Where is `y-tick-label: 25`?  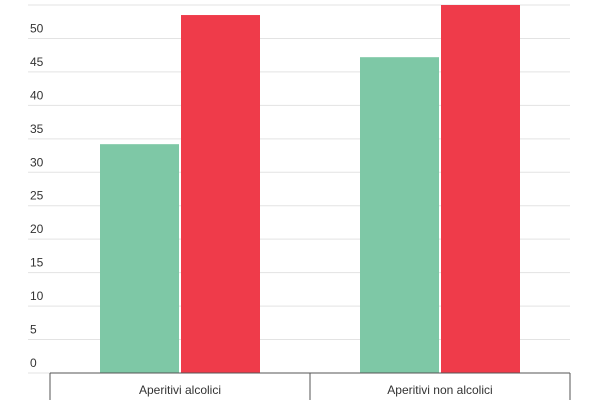 y-tick-label: 25 is located at coordinates (37, 196).